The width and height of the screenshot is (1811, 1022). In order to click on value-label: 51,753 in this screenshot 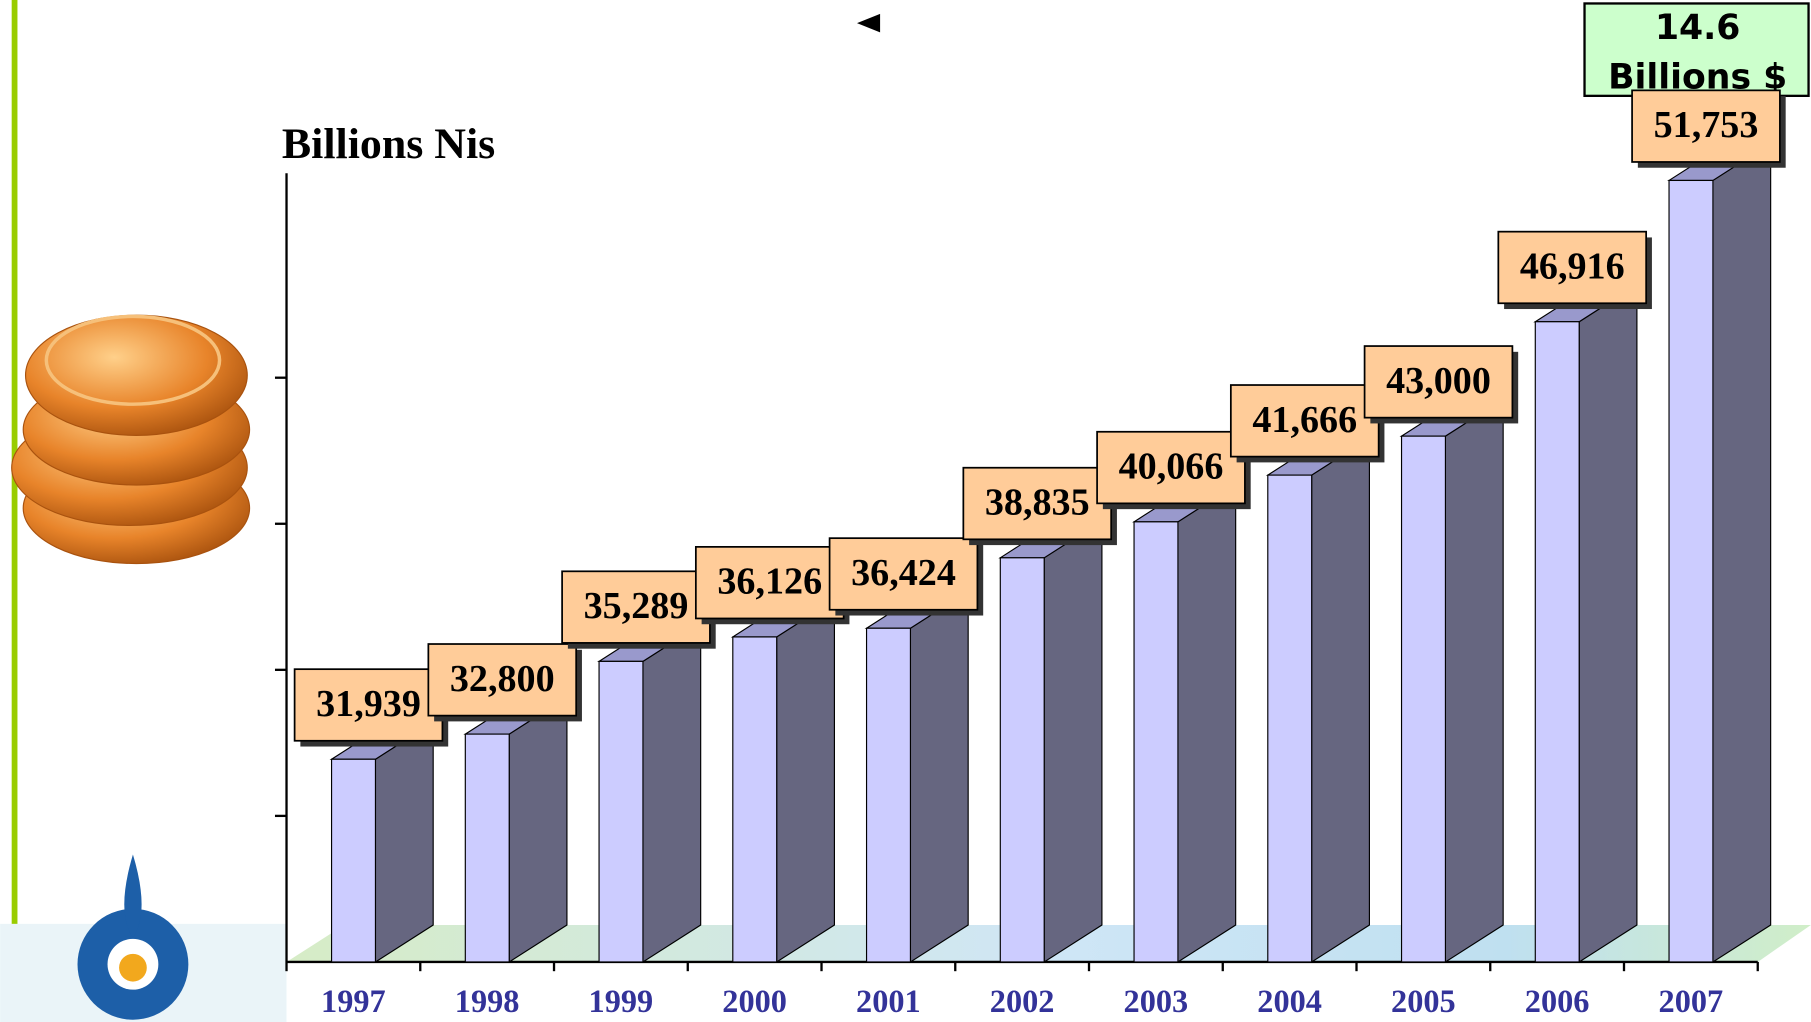, I will do `click(1706, 125)`.